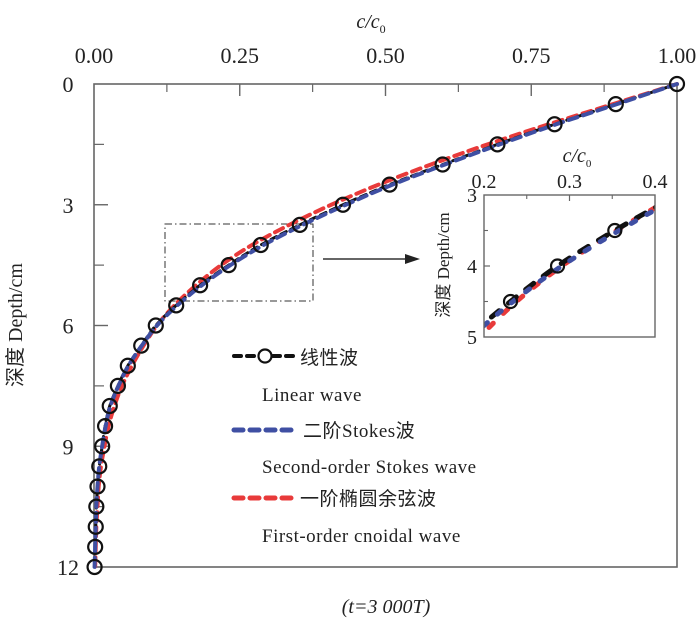 This screenshot has width=700, height=624. What do you see at coordinates (312, 395) in the screenshot?
I see `legend-label-en: Linear wave` at bounding box center [312, 395].